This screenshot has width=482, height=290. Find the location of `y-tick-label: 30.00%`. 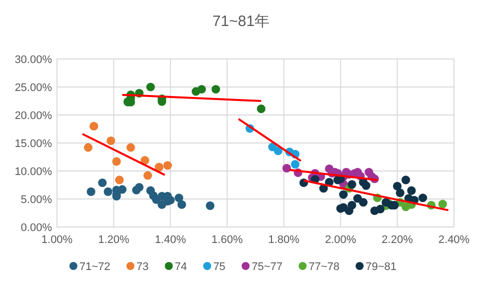

y-tick-label: 30.00% is located at coordinates (33, 60).